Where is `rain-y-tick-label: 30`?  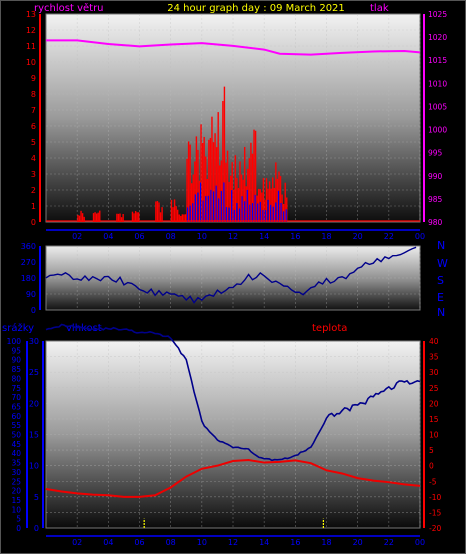 rain-y-tick-label: 30 is located at coordinates (16, 472).